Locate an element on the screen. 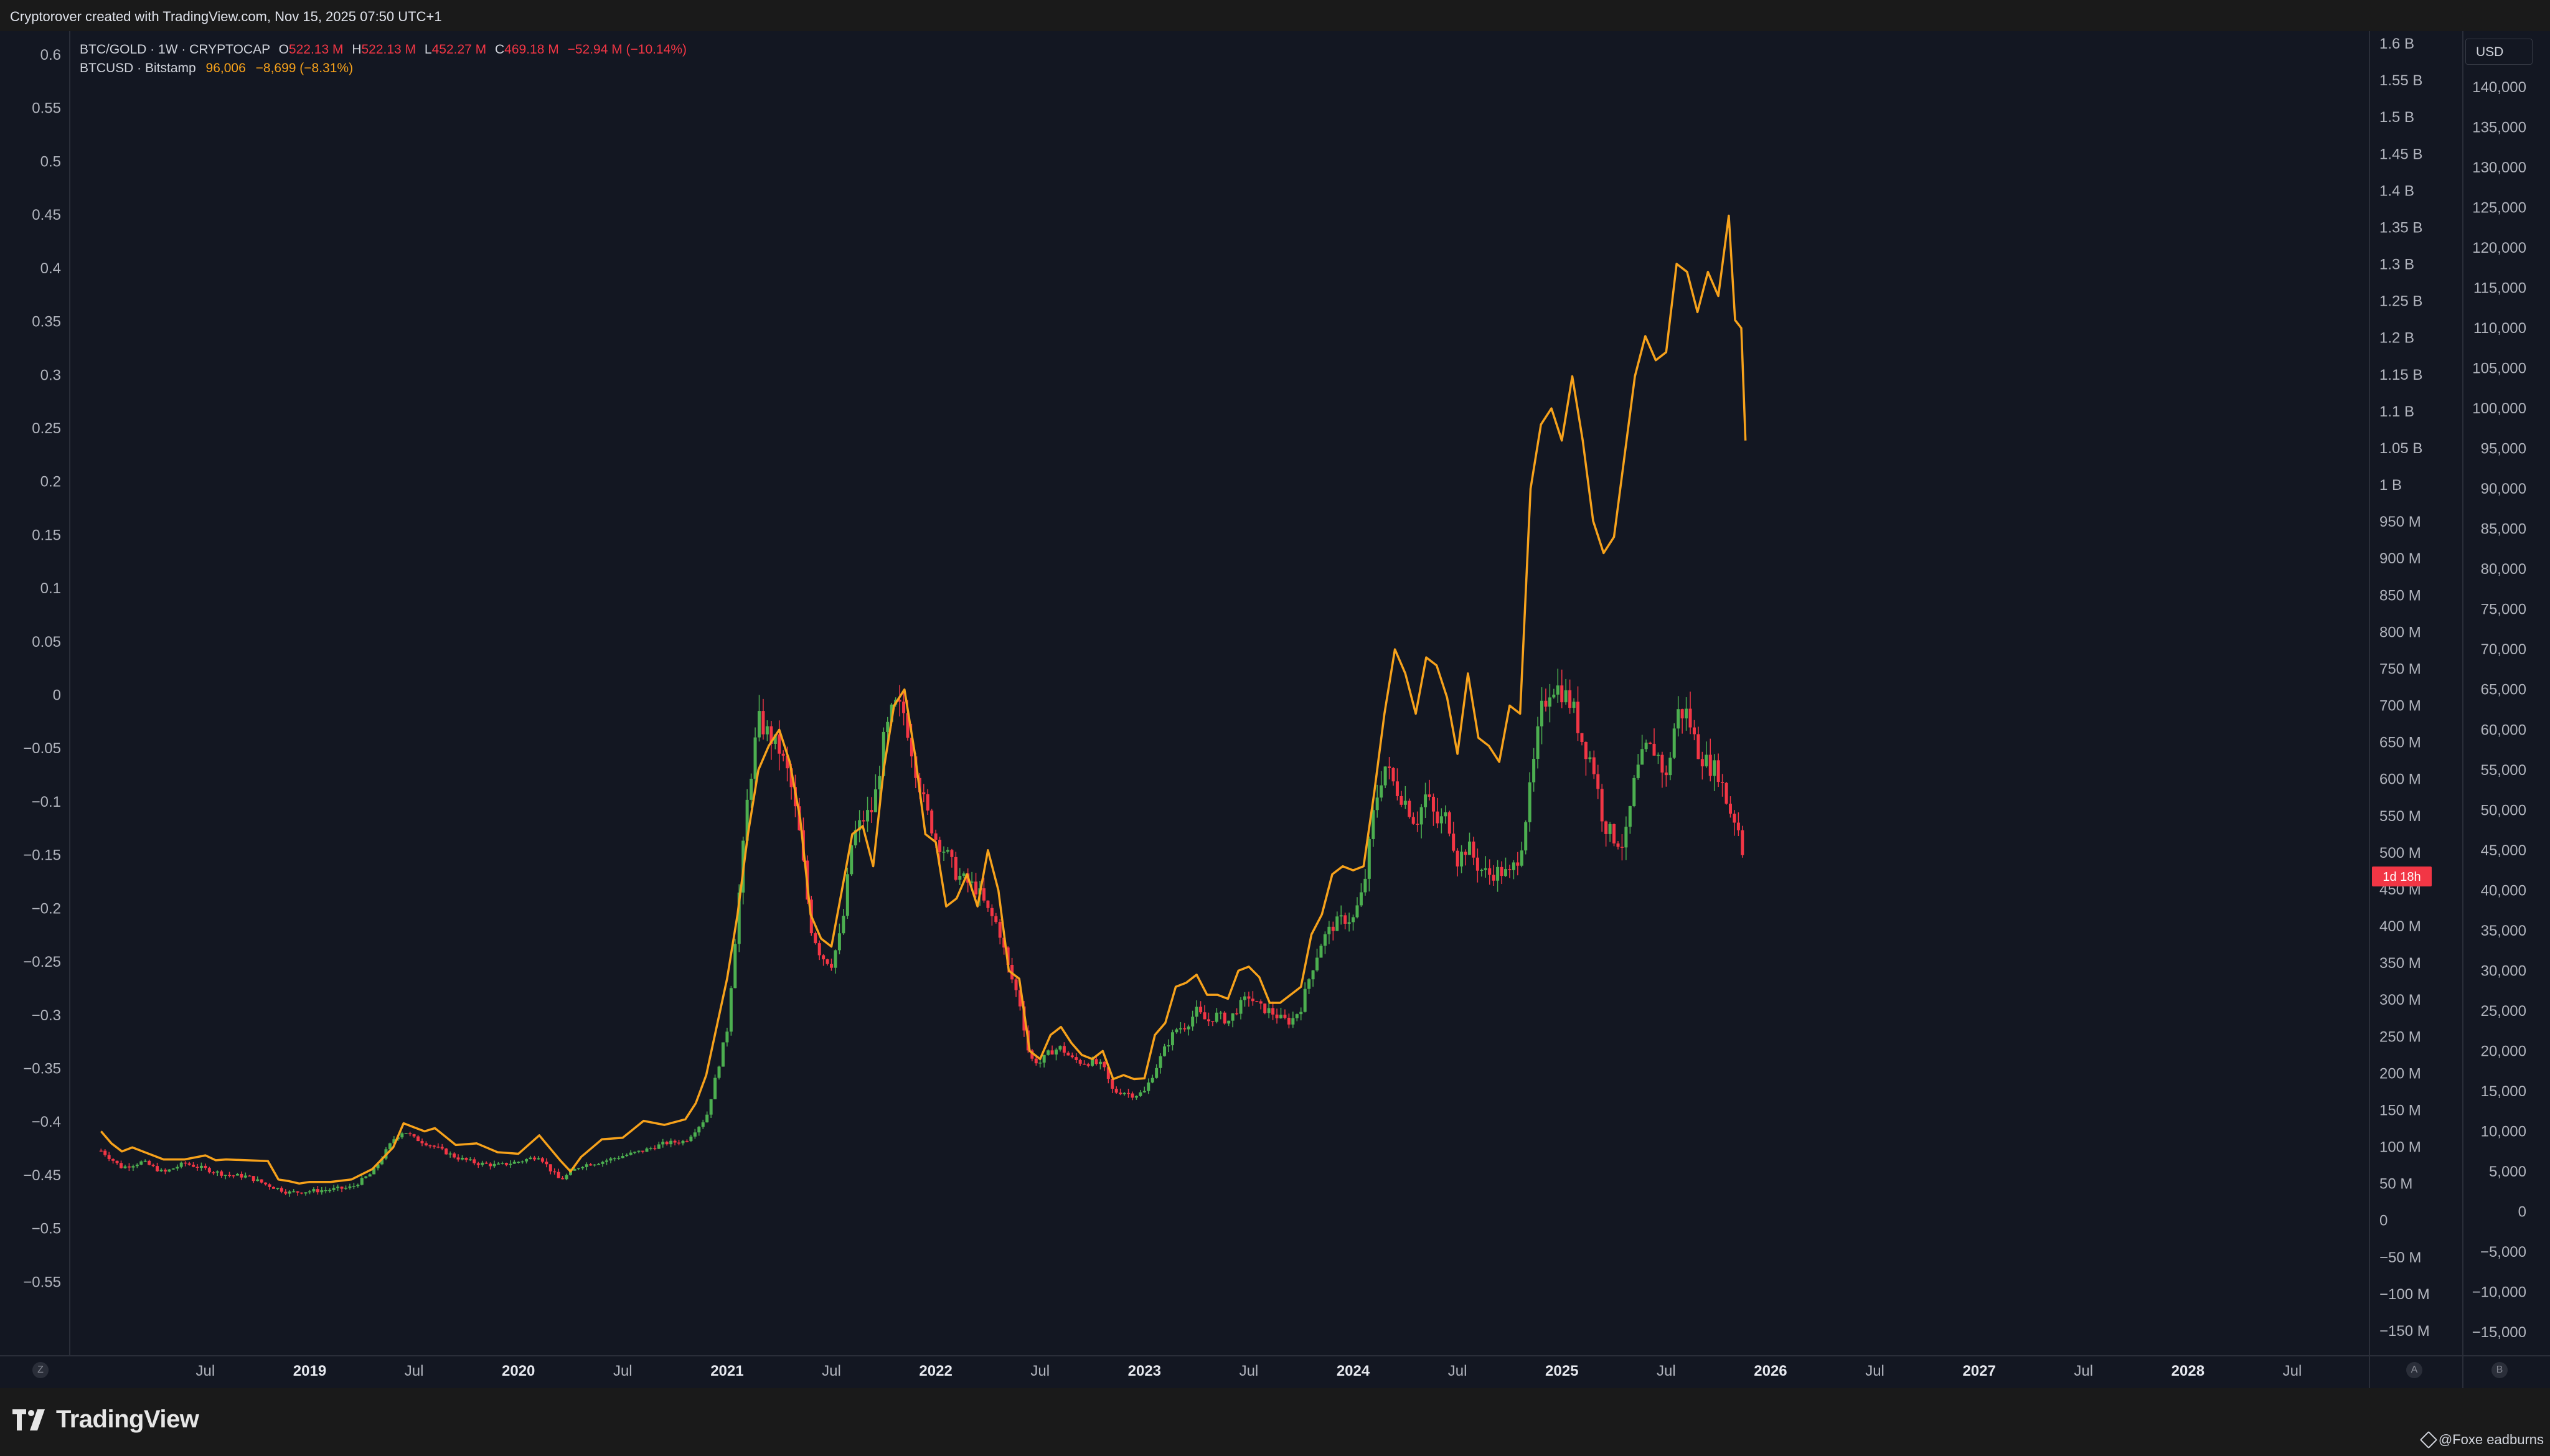 This screenshot has width=2550, height=1456. mid-axis-tick-label: 400 M is located at coordinates (2400, 926).